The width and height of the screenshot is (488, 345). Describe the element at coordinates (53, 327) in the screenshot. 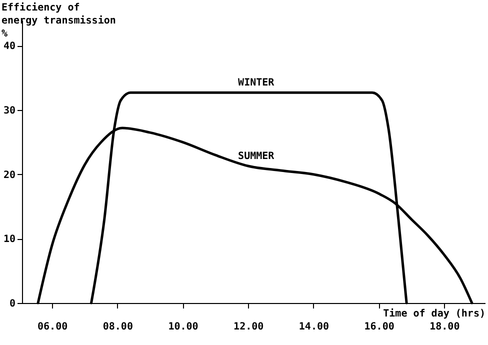

I see `x-tick-label: 06.00` at that location.